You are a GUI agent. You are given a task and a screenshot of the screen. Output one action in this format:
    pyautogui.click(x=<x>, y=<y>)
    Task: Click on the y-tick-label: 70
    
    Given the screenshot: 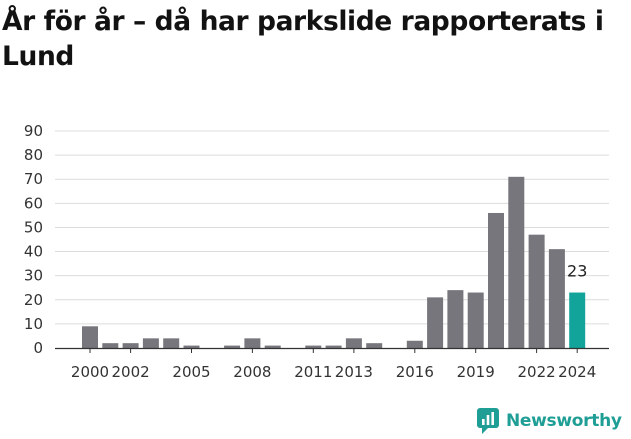 What is the action you would take?
    pyautogui.click(x=33, y=179)
    